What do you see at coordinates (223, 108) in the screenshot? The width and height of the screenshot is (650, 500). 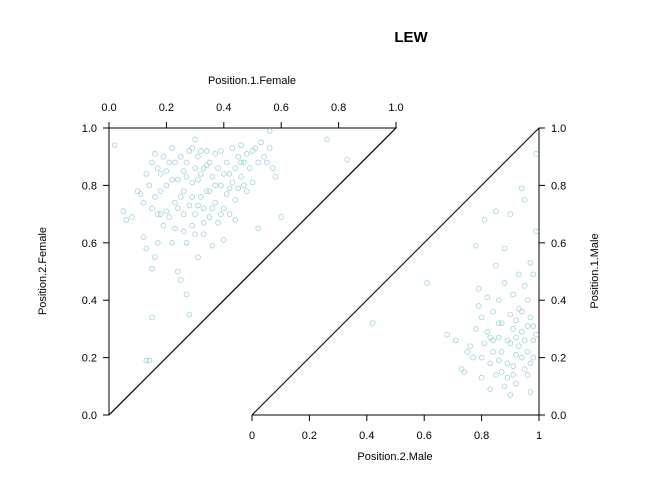 I see `female-x-tick-label: 0.4` at bounding box center [223, 108].